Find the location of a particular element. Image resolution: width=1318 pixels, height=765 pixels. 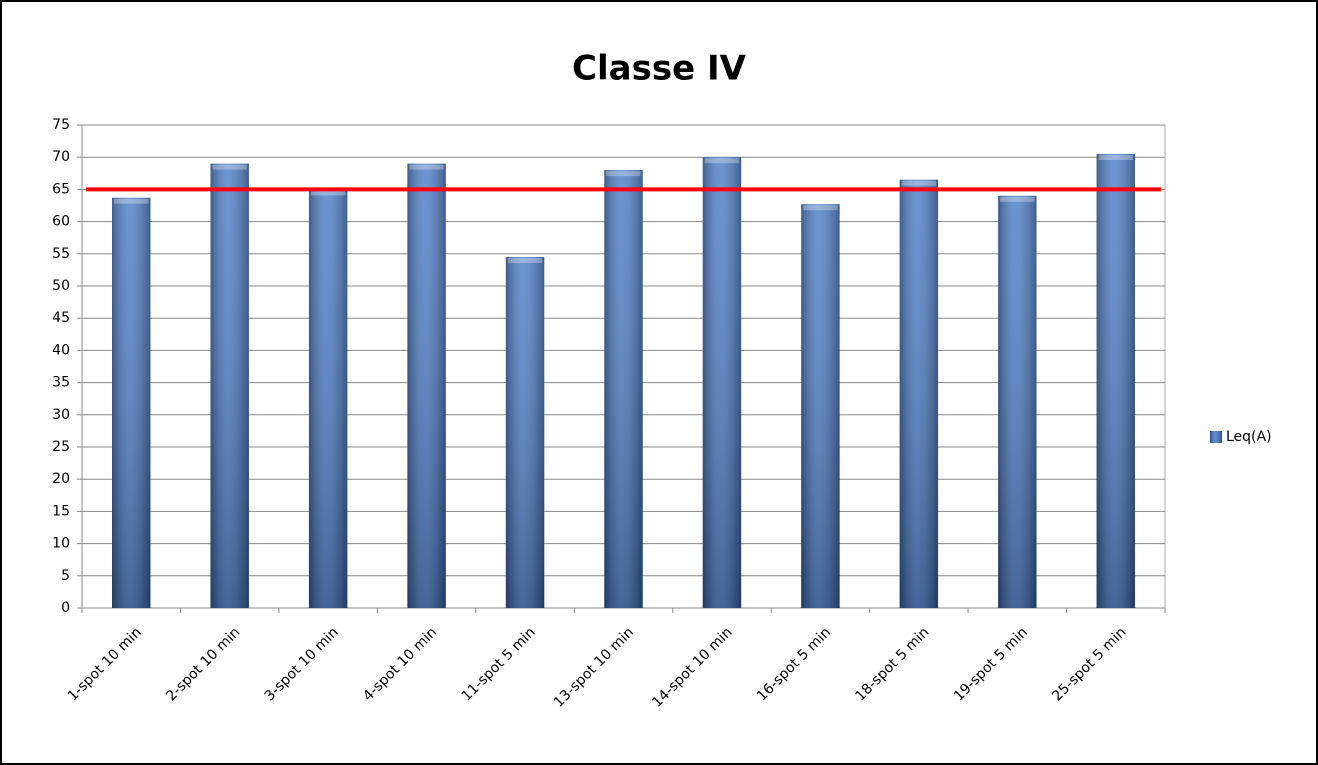

y-tick-label: 40 is located at coordinates (61, 350).